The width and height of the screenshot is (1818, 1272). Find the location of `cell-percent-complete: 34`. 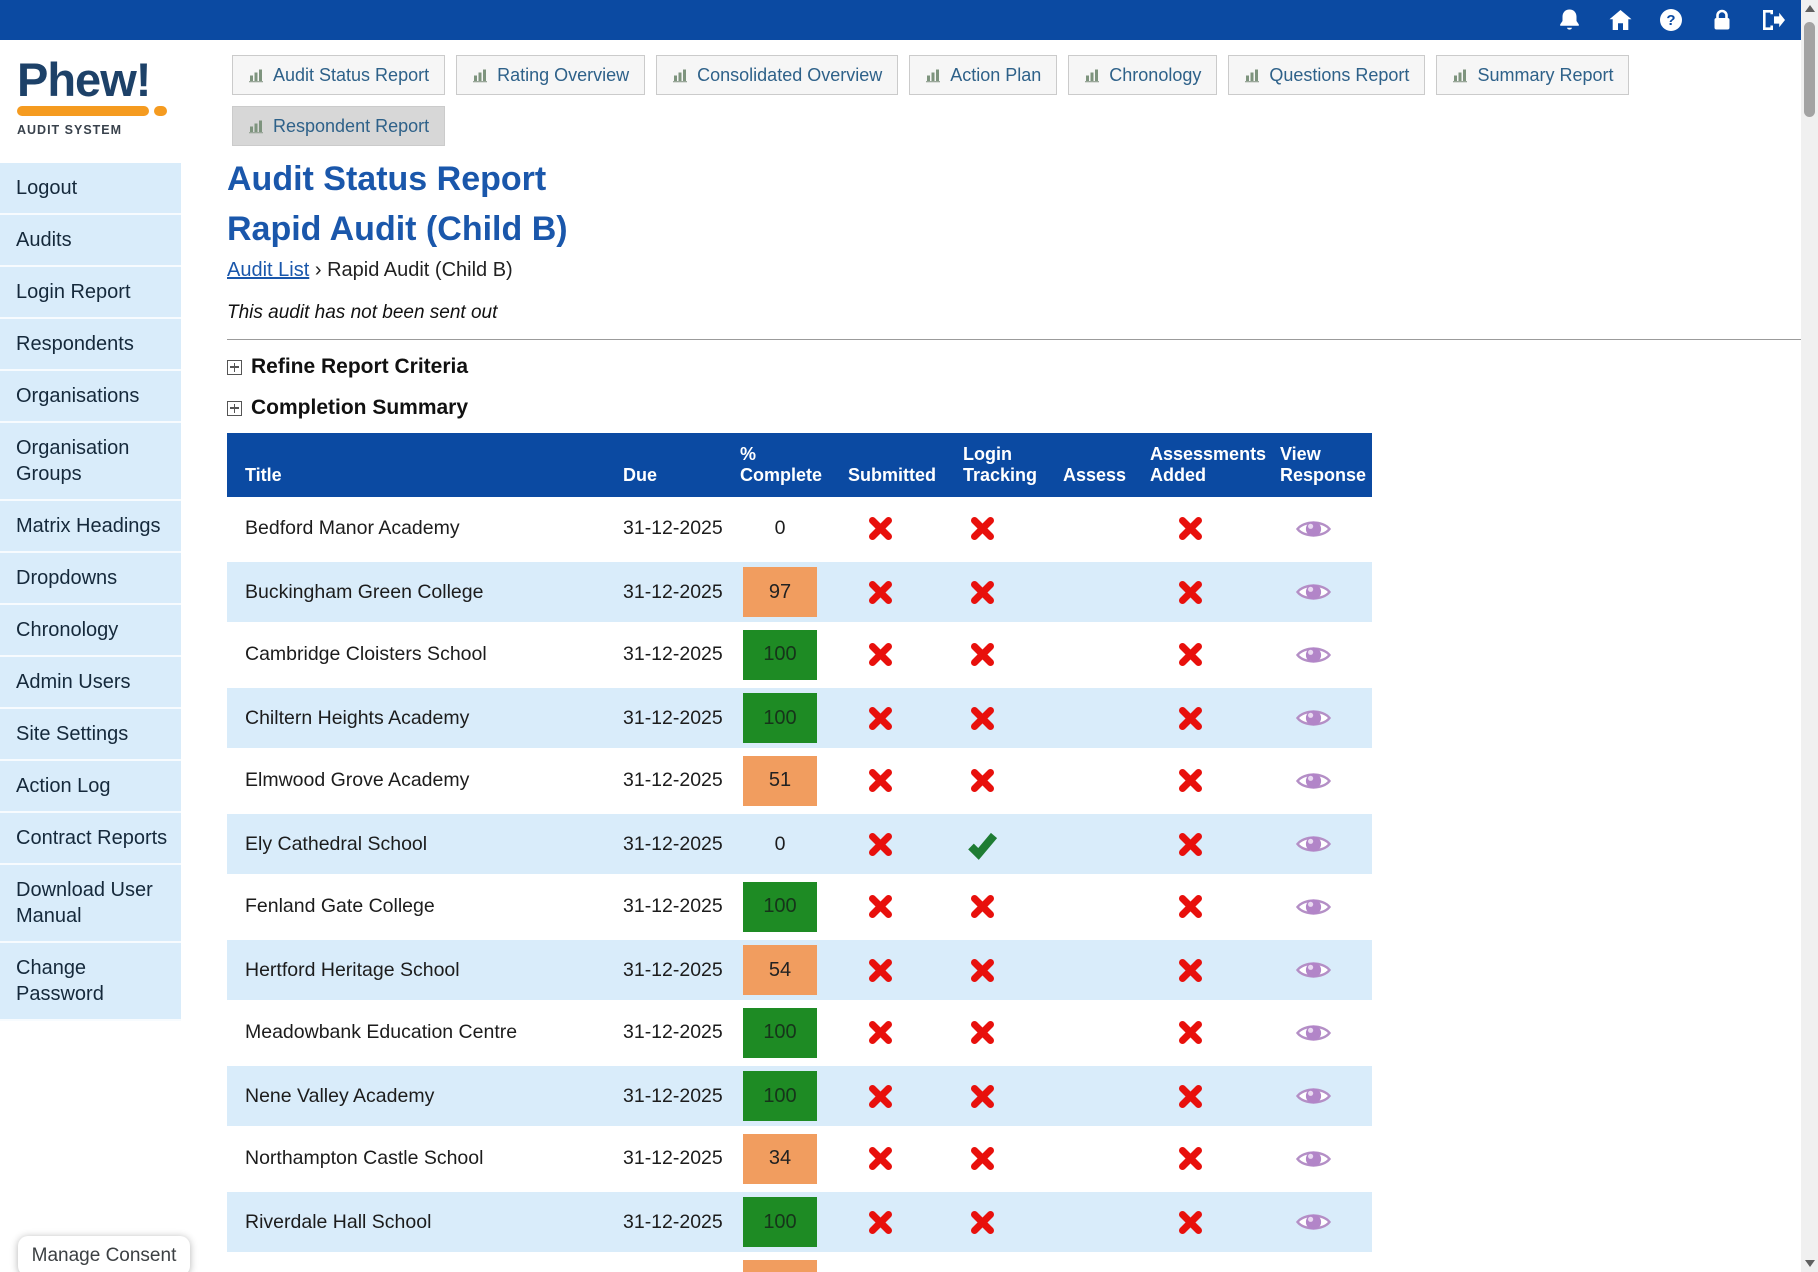

cell-percent-complete: 34 is located at coordinates (780, 1158).